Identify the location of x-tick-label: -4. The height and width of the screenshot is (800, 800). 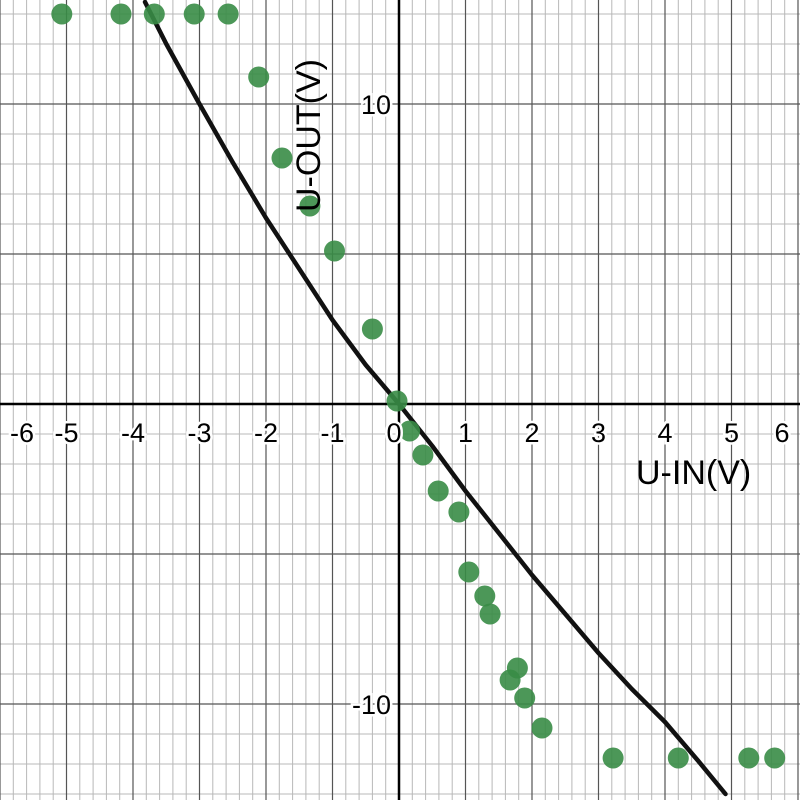
(133, 433).